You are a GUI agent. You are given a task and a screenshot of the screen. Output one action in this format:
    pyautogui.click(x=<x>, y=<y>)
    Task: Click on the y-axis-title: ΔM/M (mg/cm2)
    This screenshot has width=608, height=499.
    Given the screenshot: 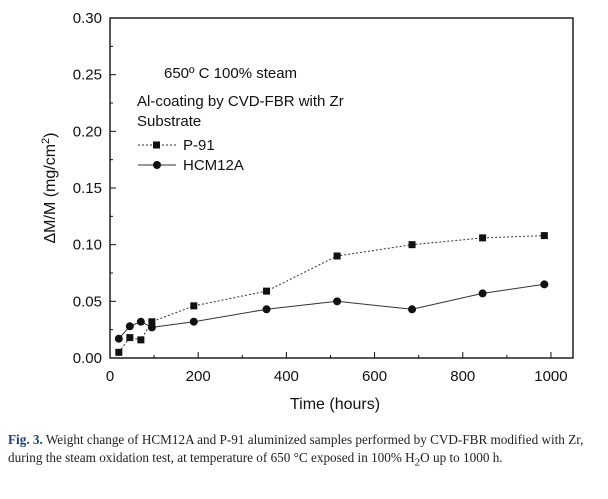 What is the action you would take?
    pyautogui.click(x=49, y=187)
    